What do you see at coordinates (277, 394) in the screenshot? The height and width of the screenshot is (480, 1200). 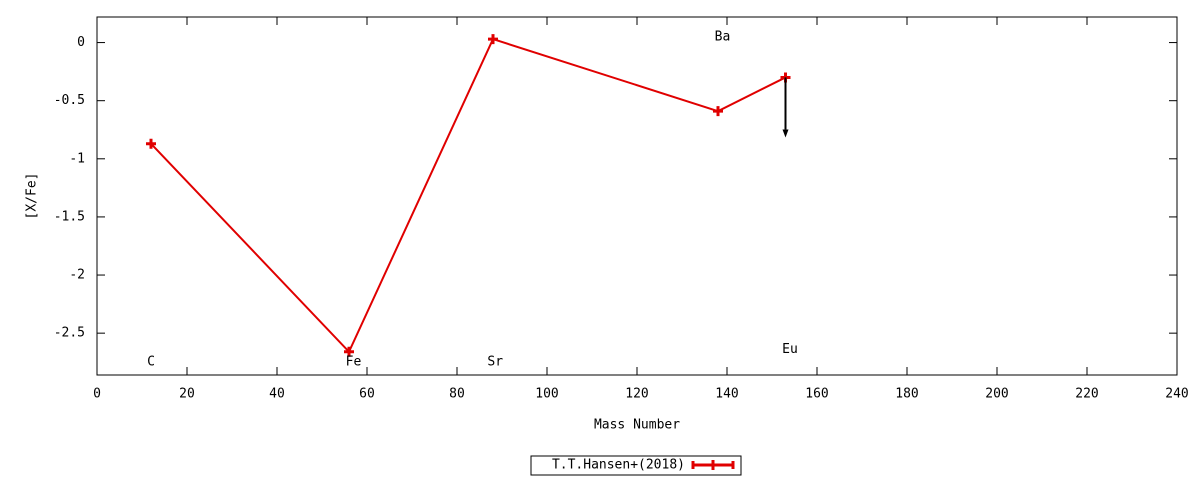 I see `x-tick-label: 40` at bounding box center [277, 394].